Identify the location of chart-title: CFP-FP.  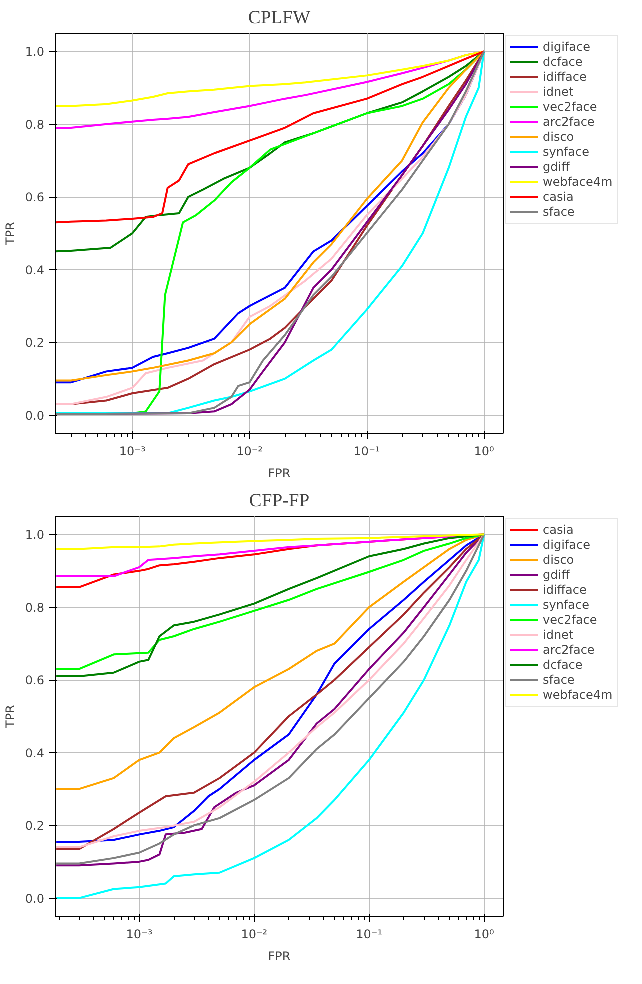
(279, 501).